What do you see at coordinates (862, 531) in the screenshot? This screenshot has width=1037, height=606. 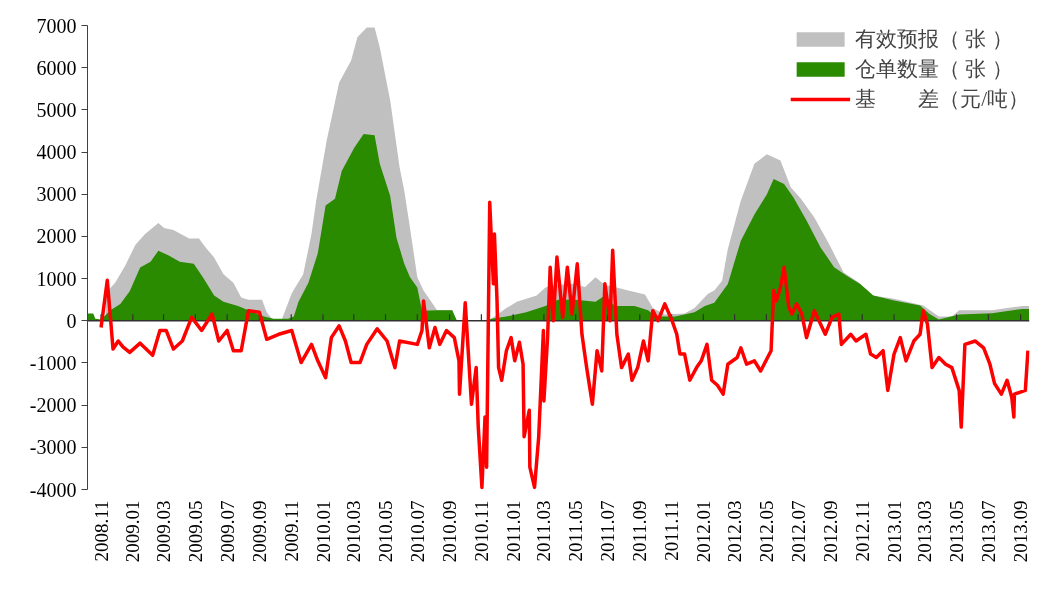 I see `x-tick-label: 2012.11` at bounding box center [862, 531].